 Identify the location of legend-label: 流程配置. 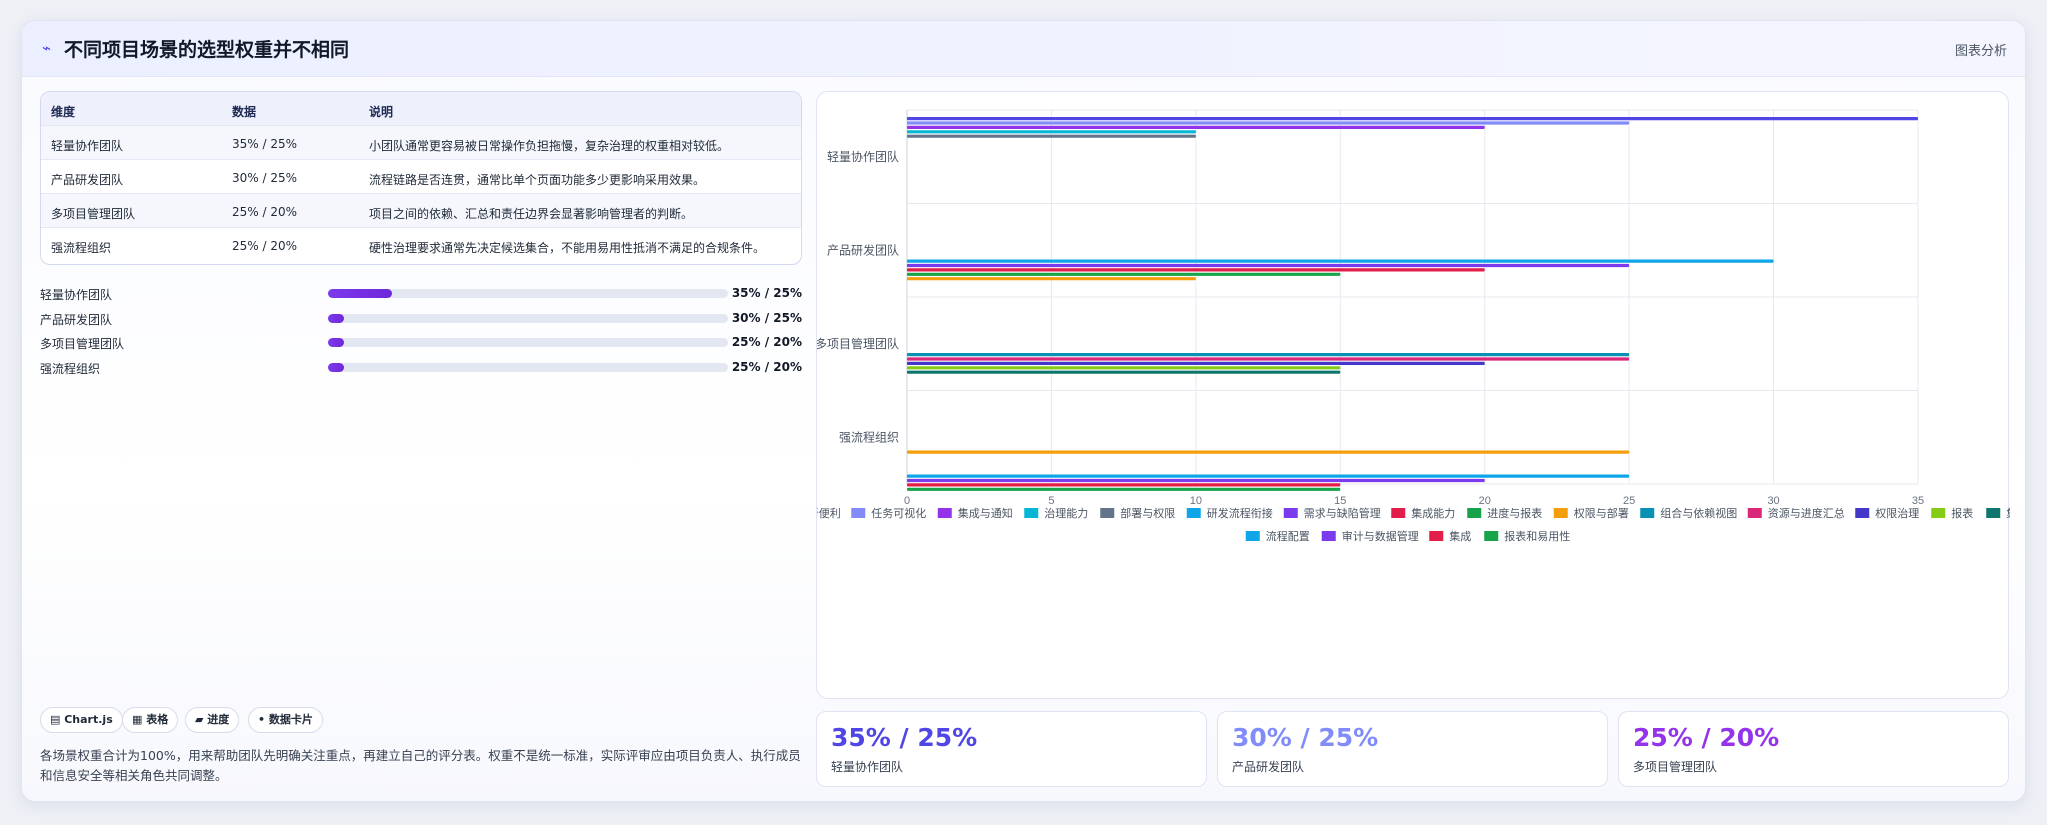
(1288, 536).